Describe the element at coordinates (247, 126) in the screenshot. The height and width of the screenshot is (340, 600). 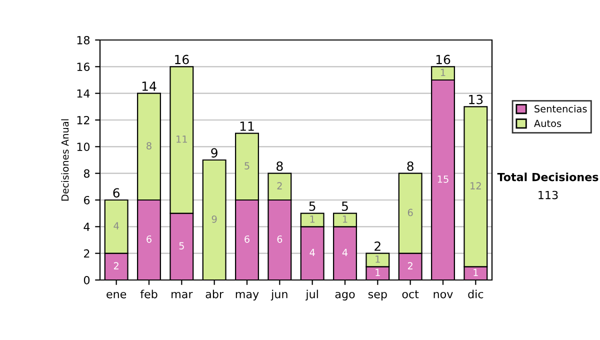
I see `total-label: 11` at that location.